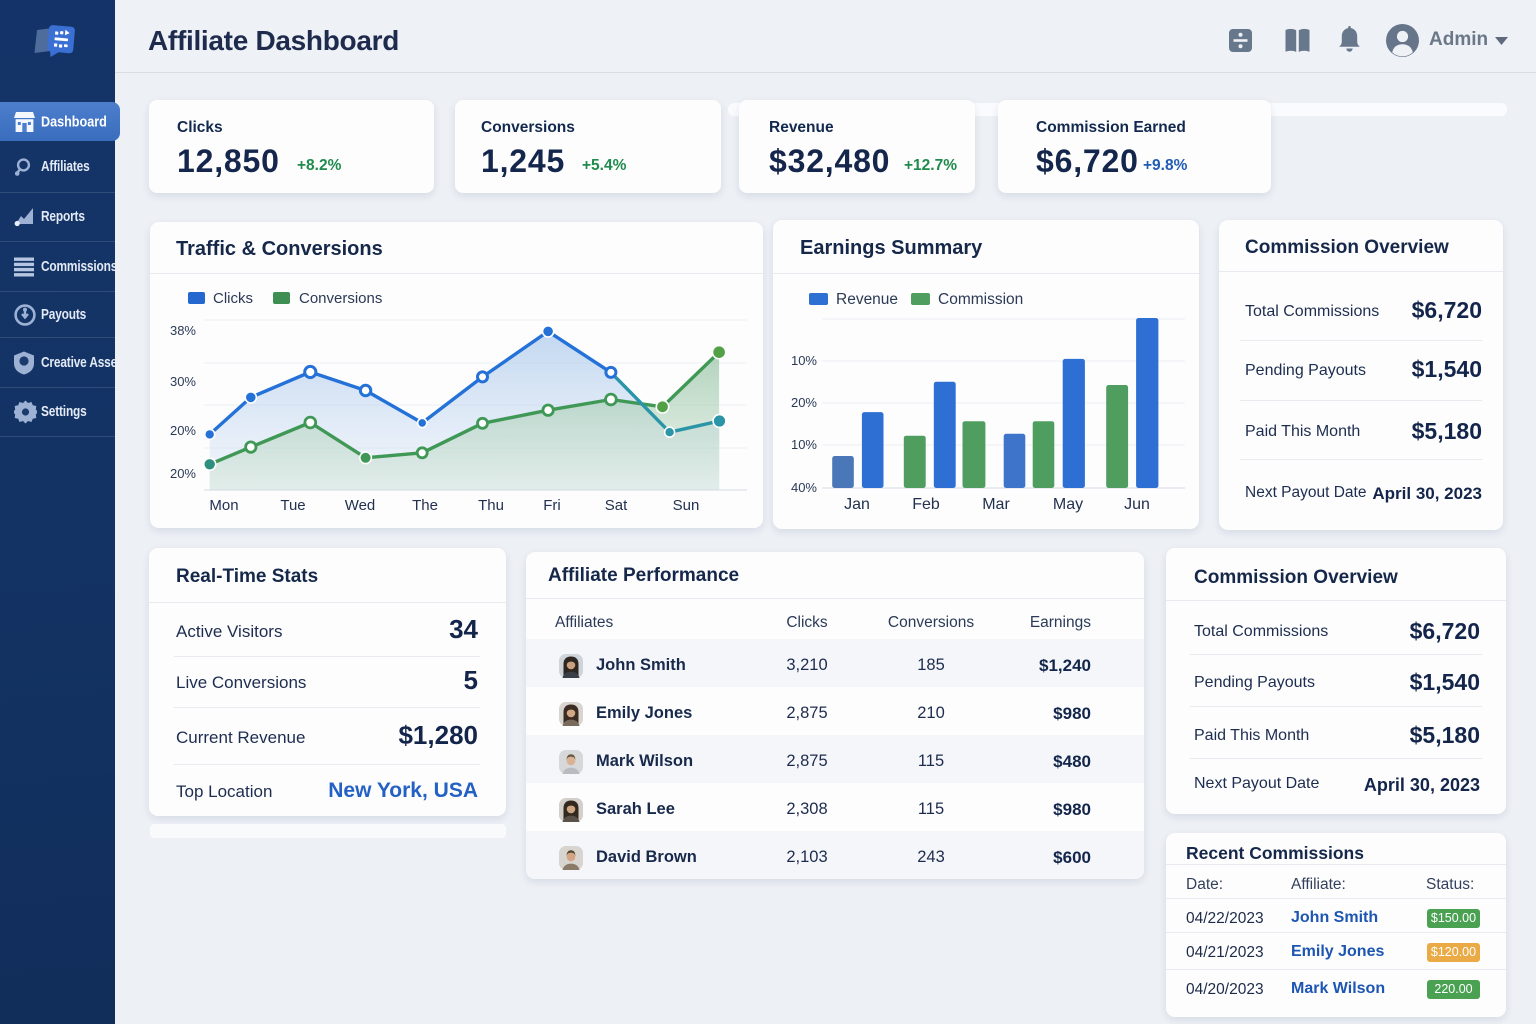  Describe the element at coordinates (425, 505) in the screenshot. I see `svg-text: The` at that location.